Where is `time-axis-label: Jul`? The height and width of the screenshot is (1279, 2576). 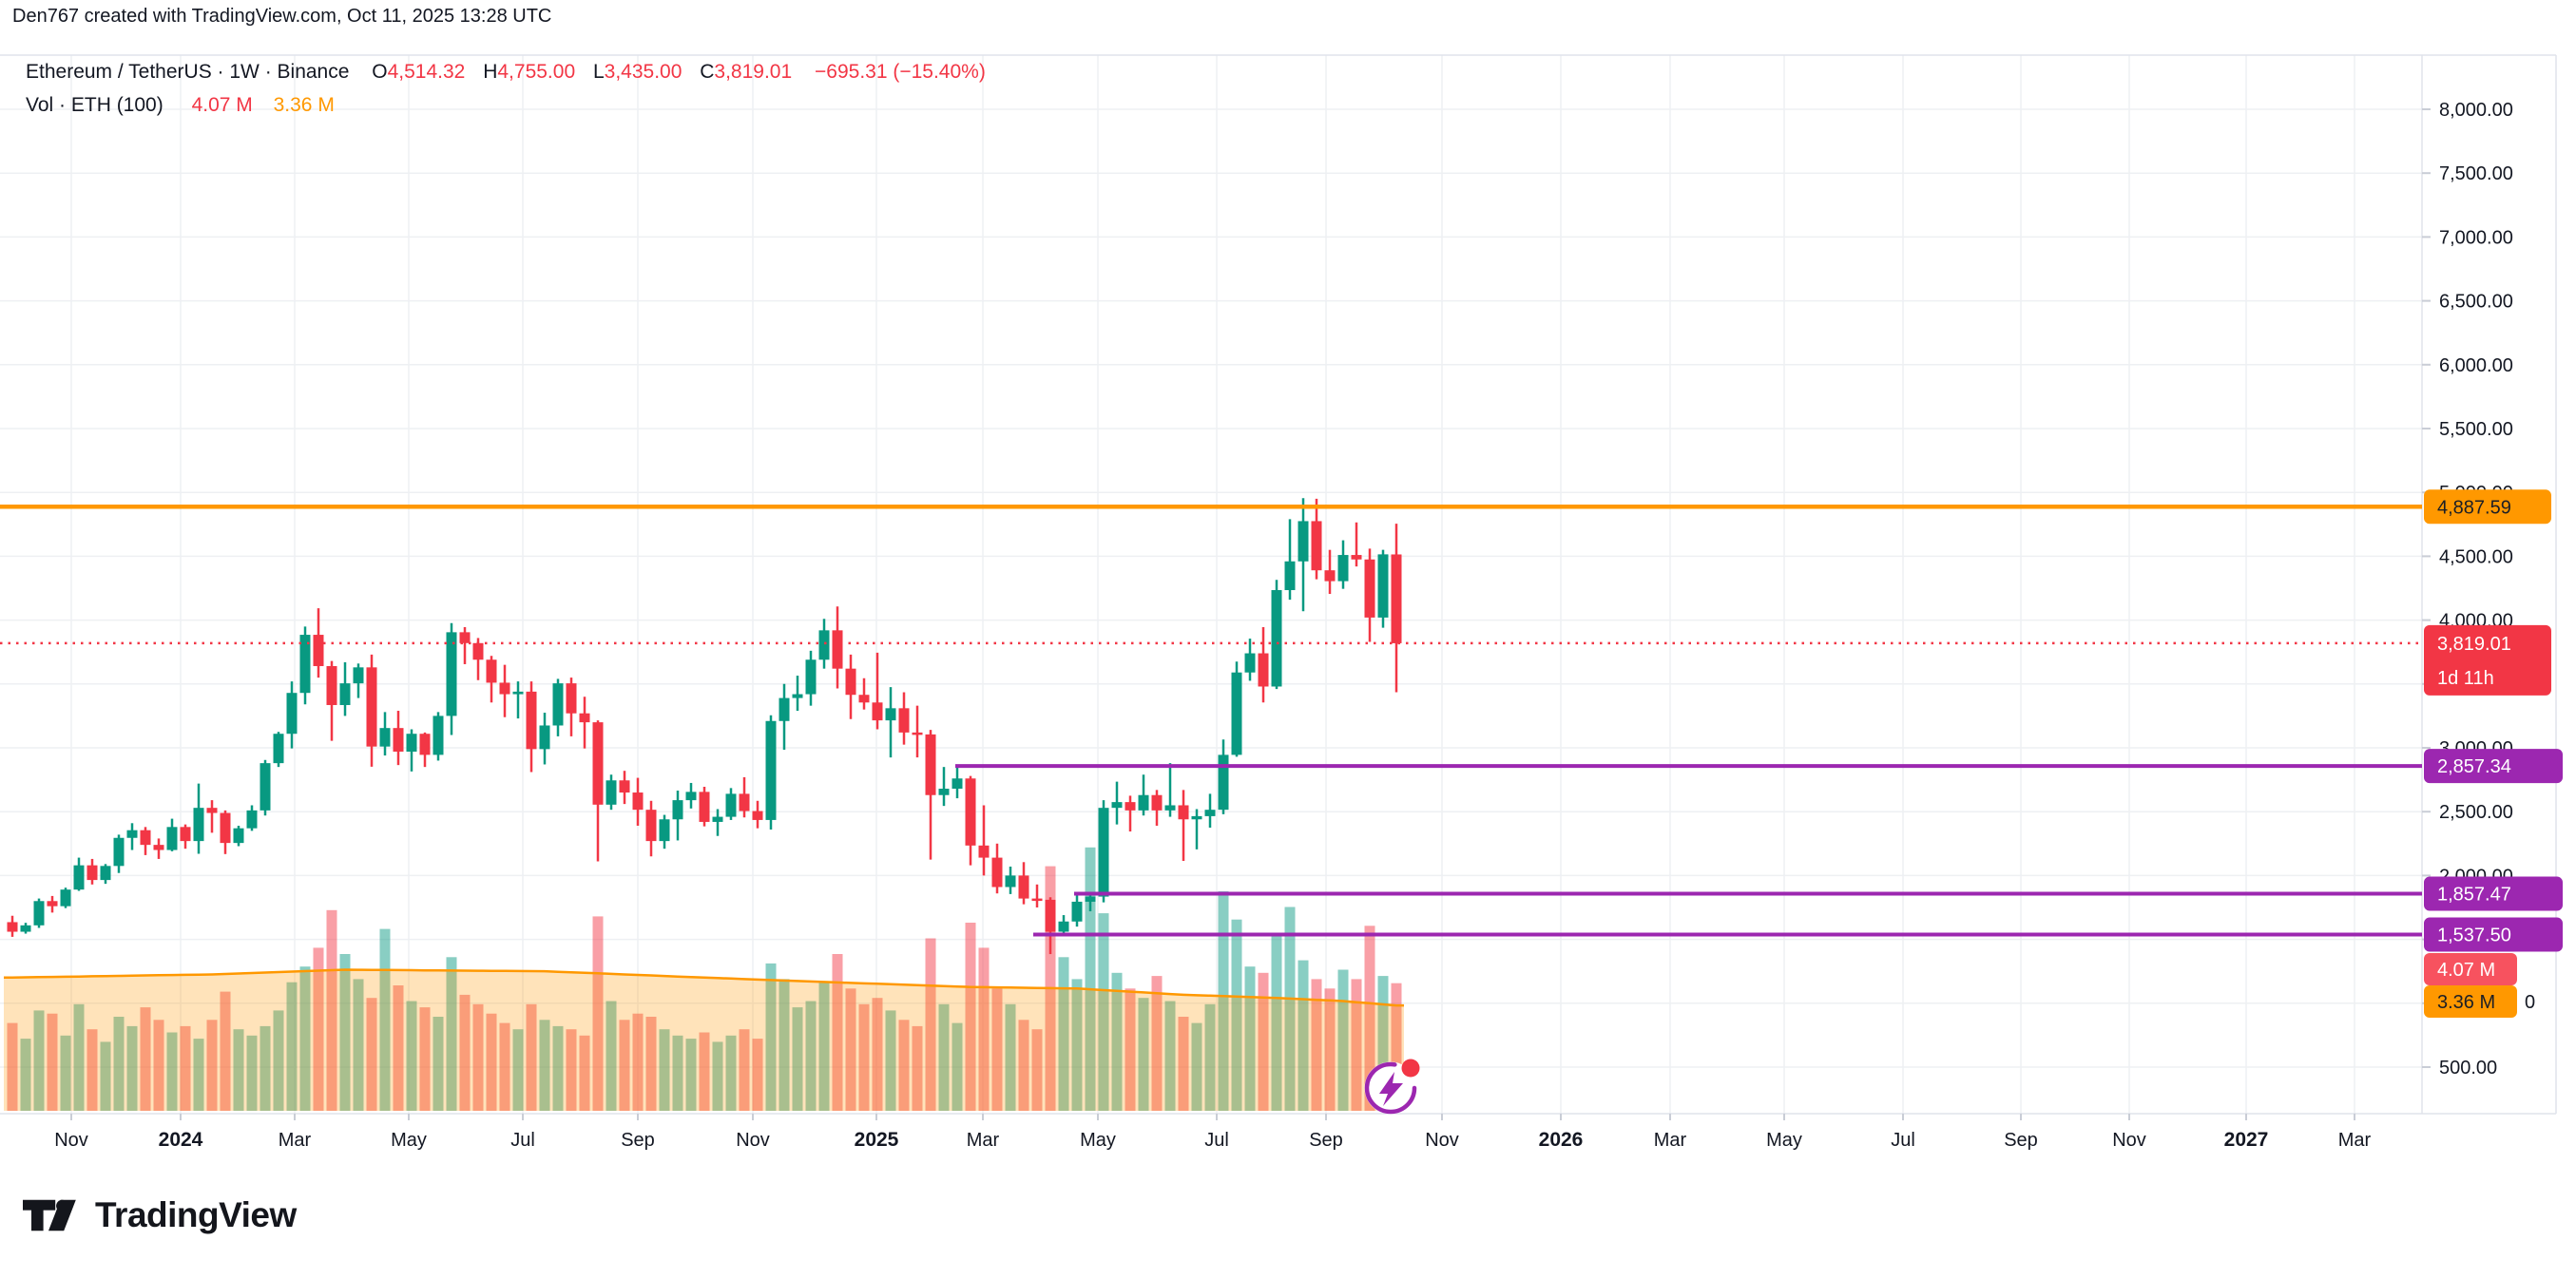
time-axis-label: Jul is located at coordinates (522, 1140).